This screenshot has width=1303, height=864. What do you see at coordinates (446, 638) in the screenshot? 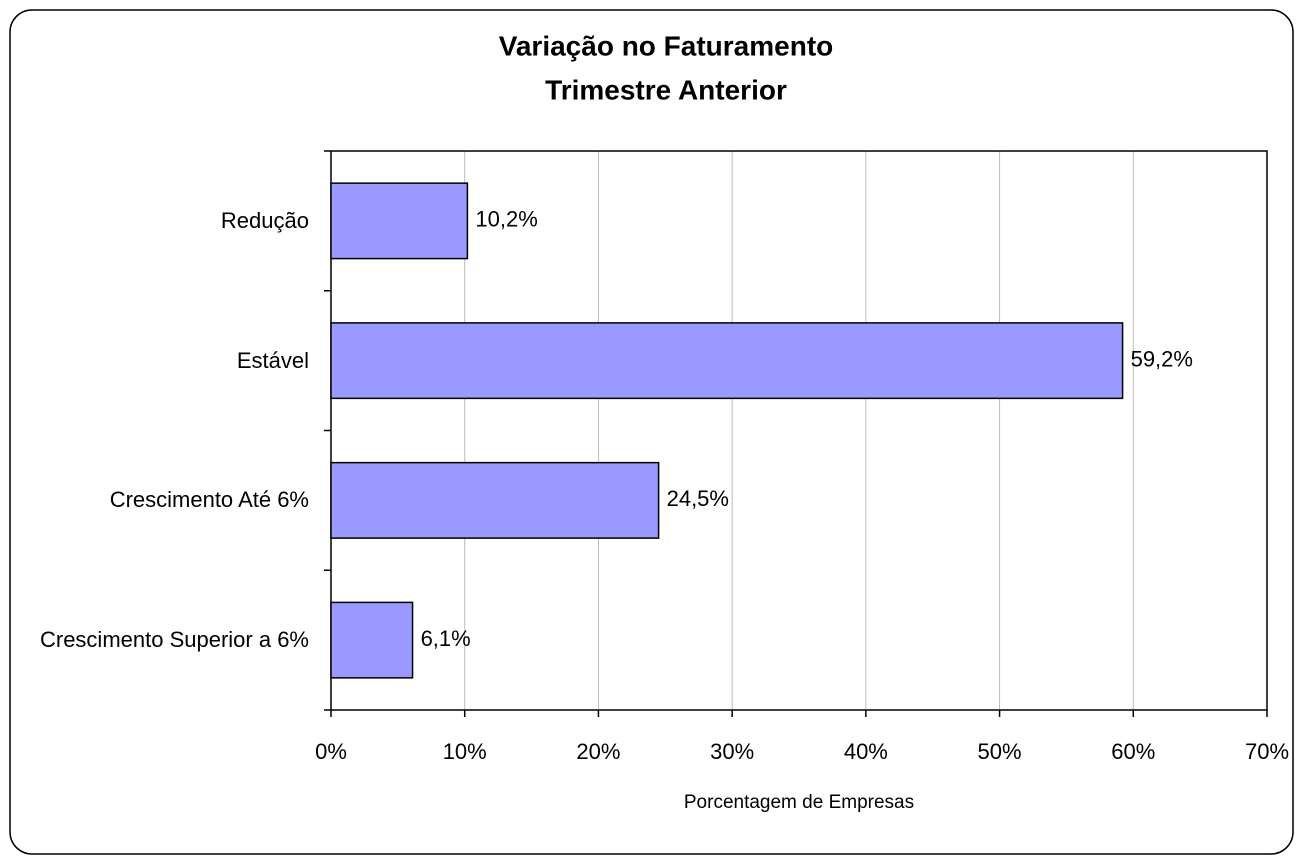
I see `value-label: 6,1%` at bounding box center [446, 638].